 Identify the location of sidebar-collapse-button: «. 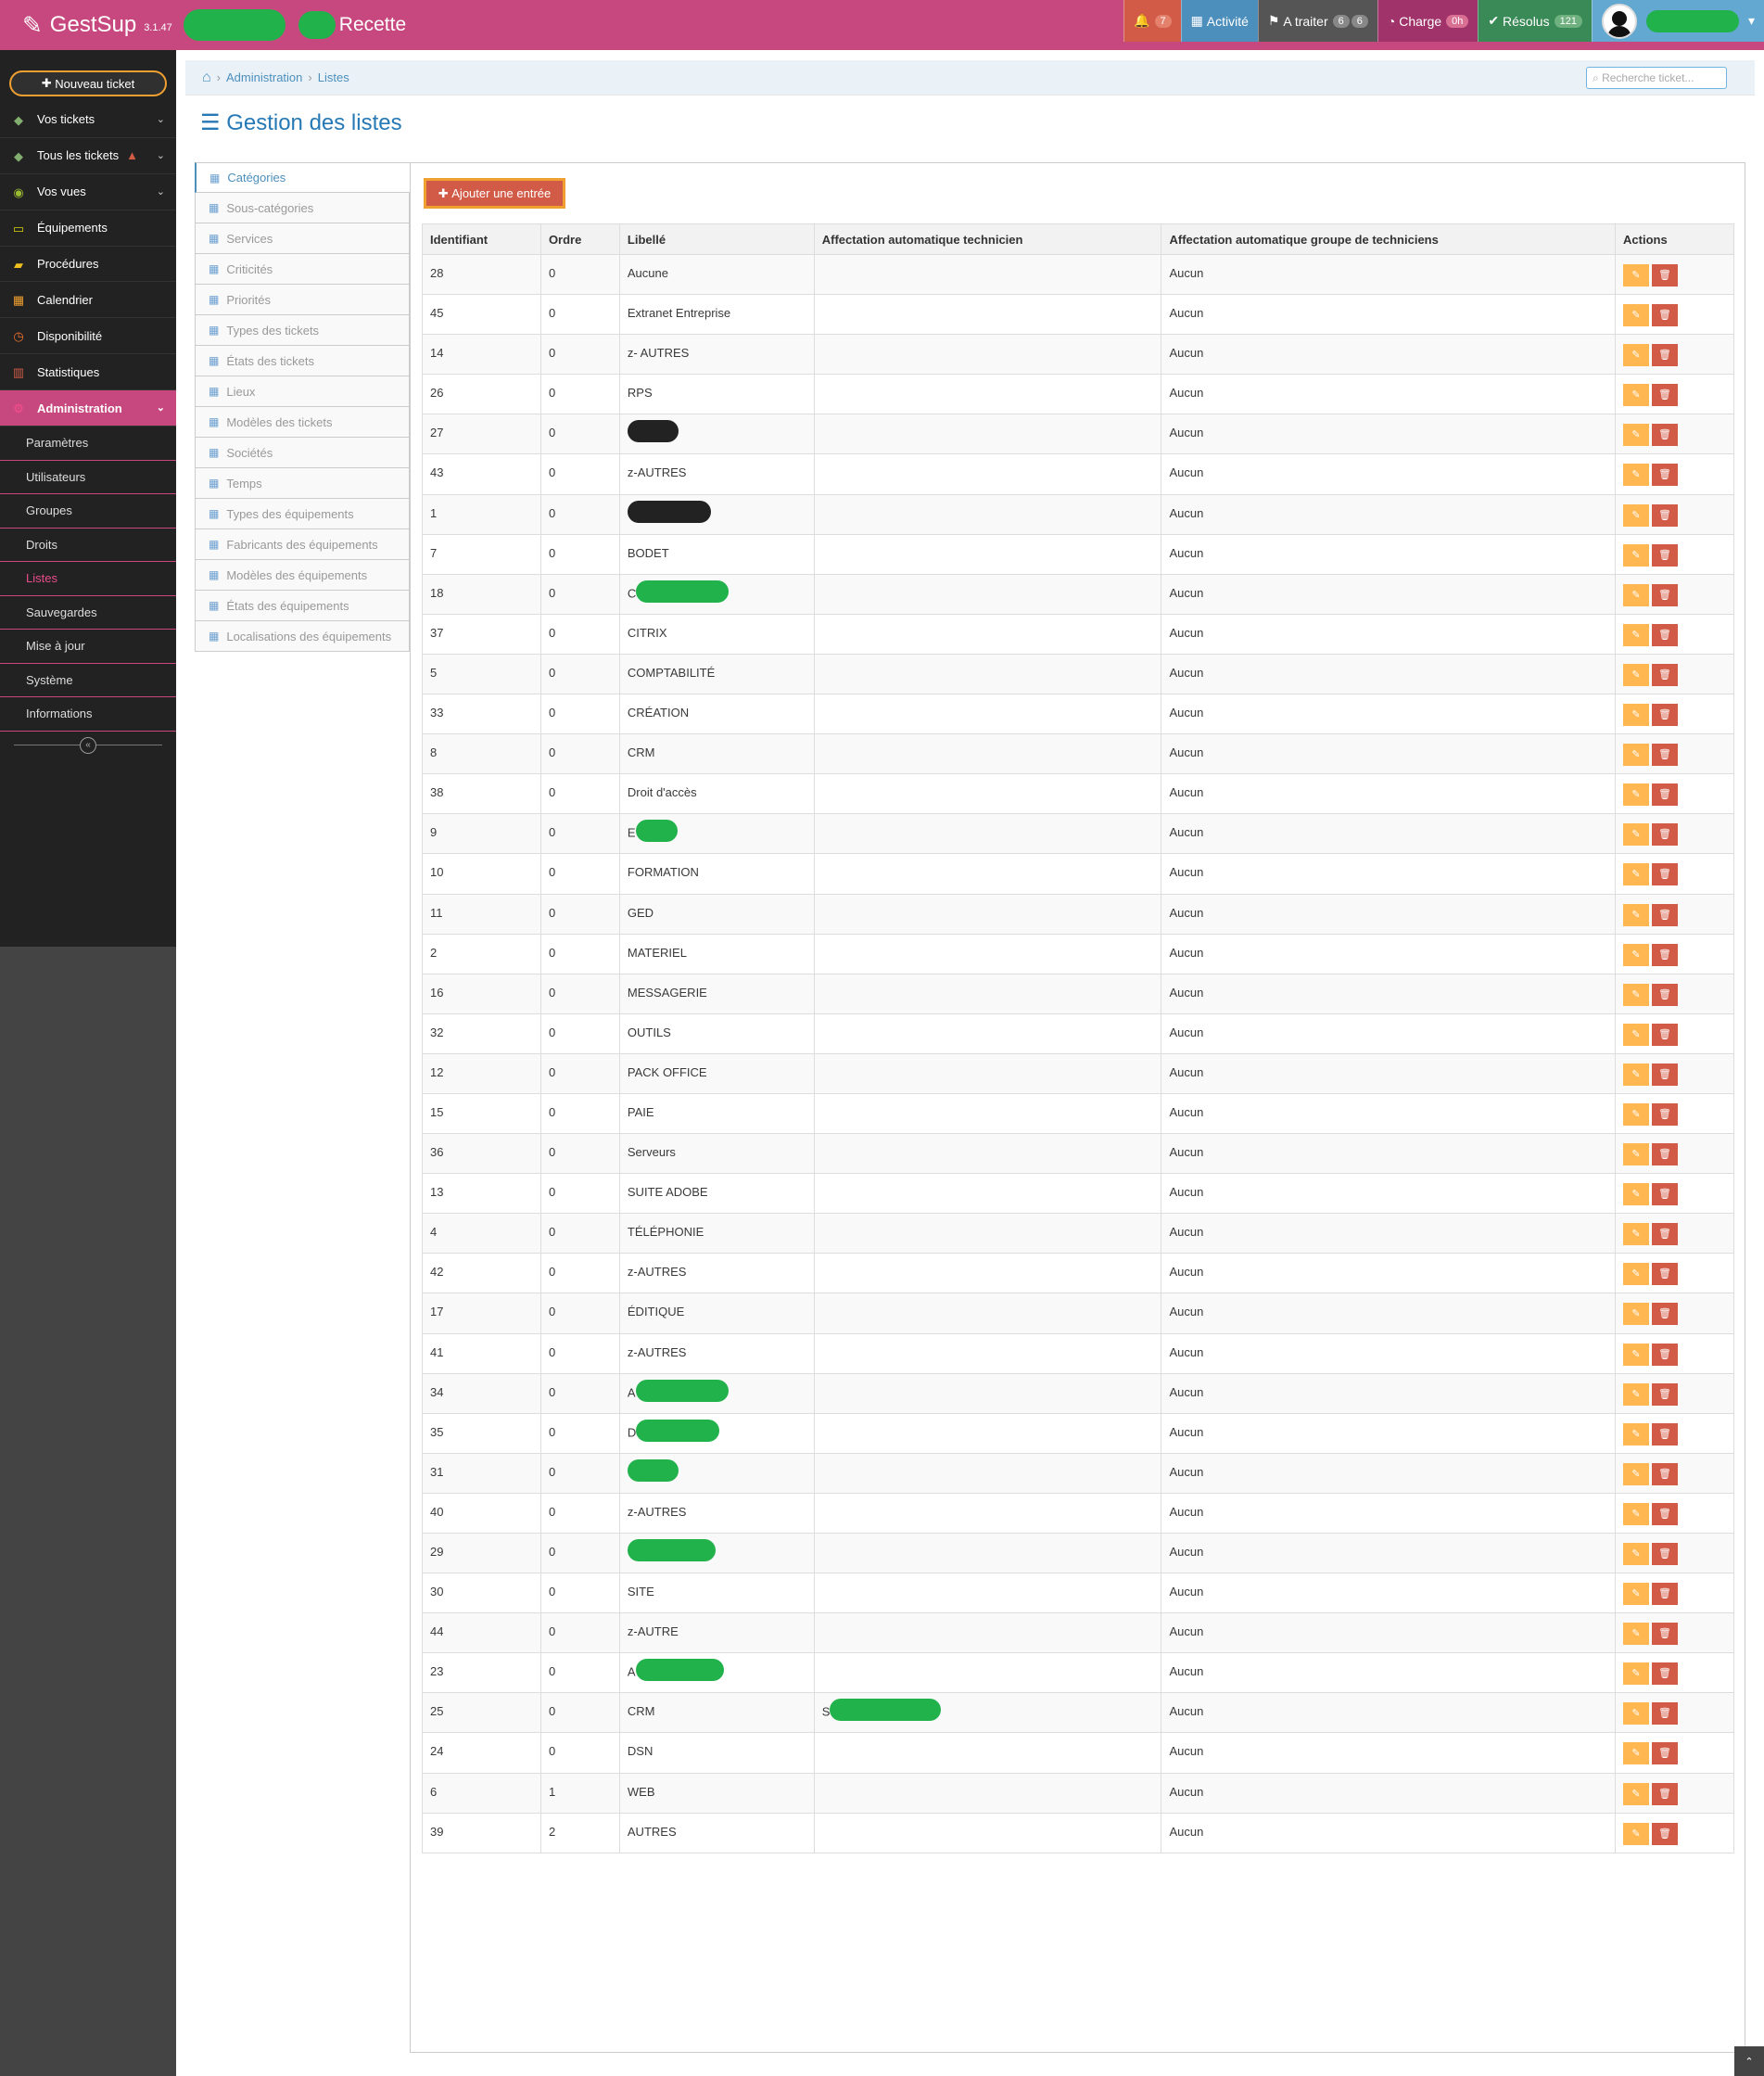
(88, 745).